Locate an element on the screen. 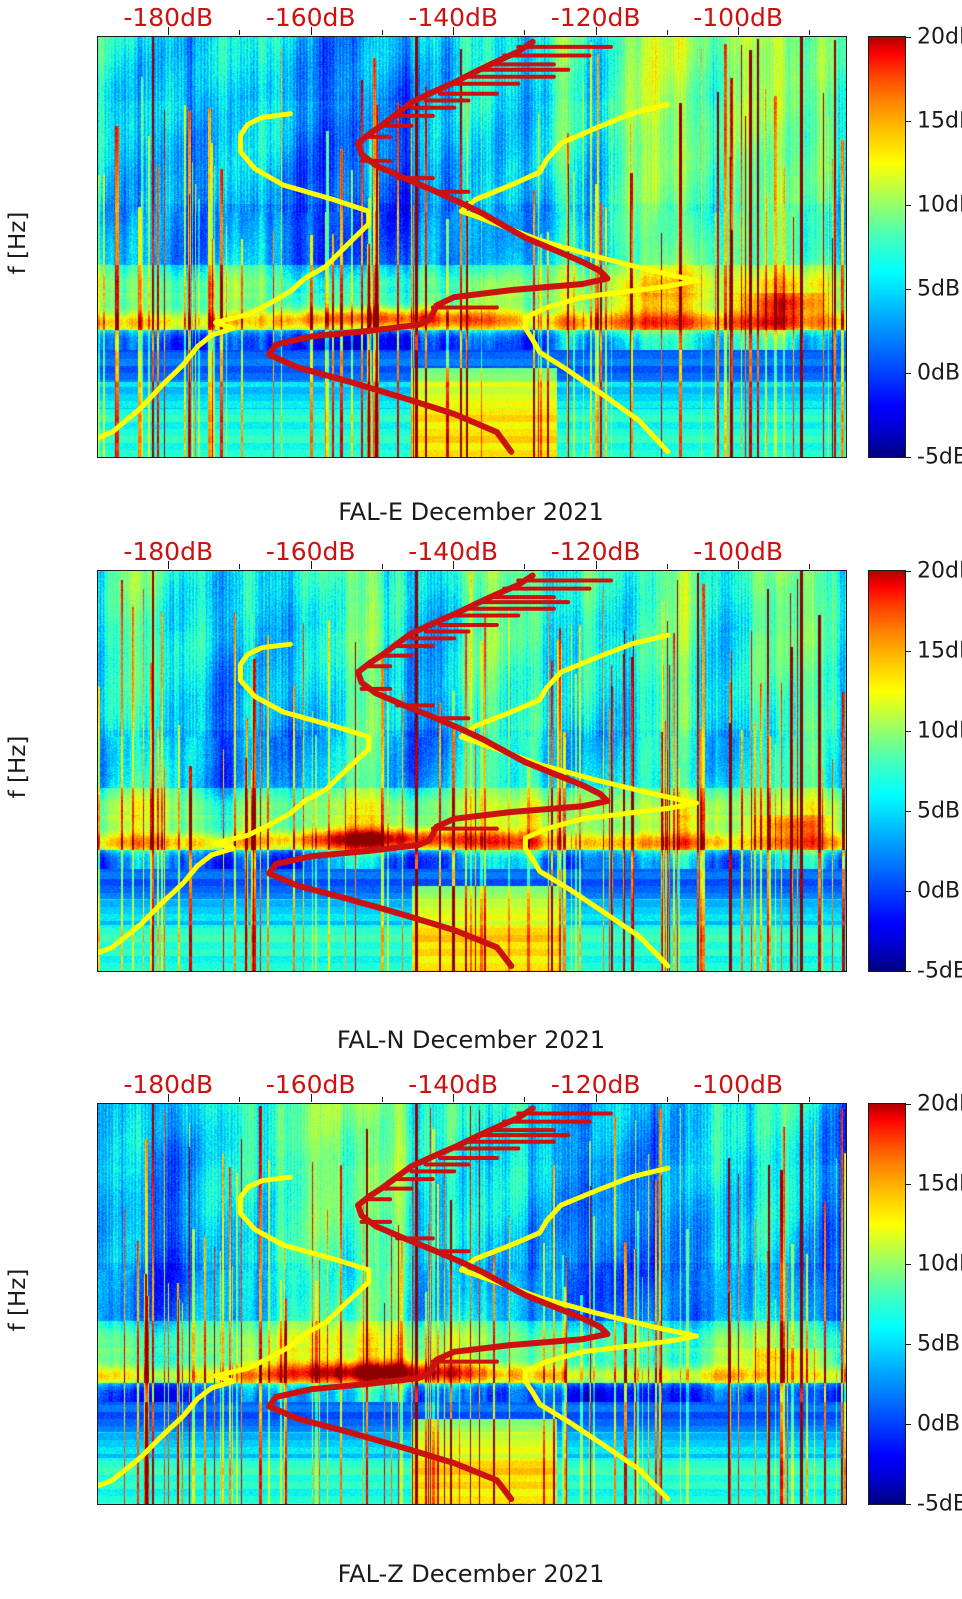  top-db-axis-e: -180dB -160dB -140dB -120dB -100dB is located at coordinates (472, 20).